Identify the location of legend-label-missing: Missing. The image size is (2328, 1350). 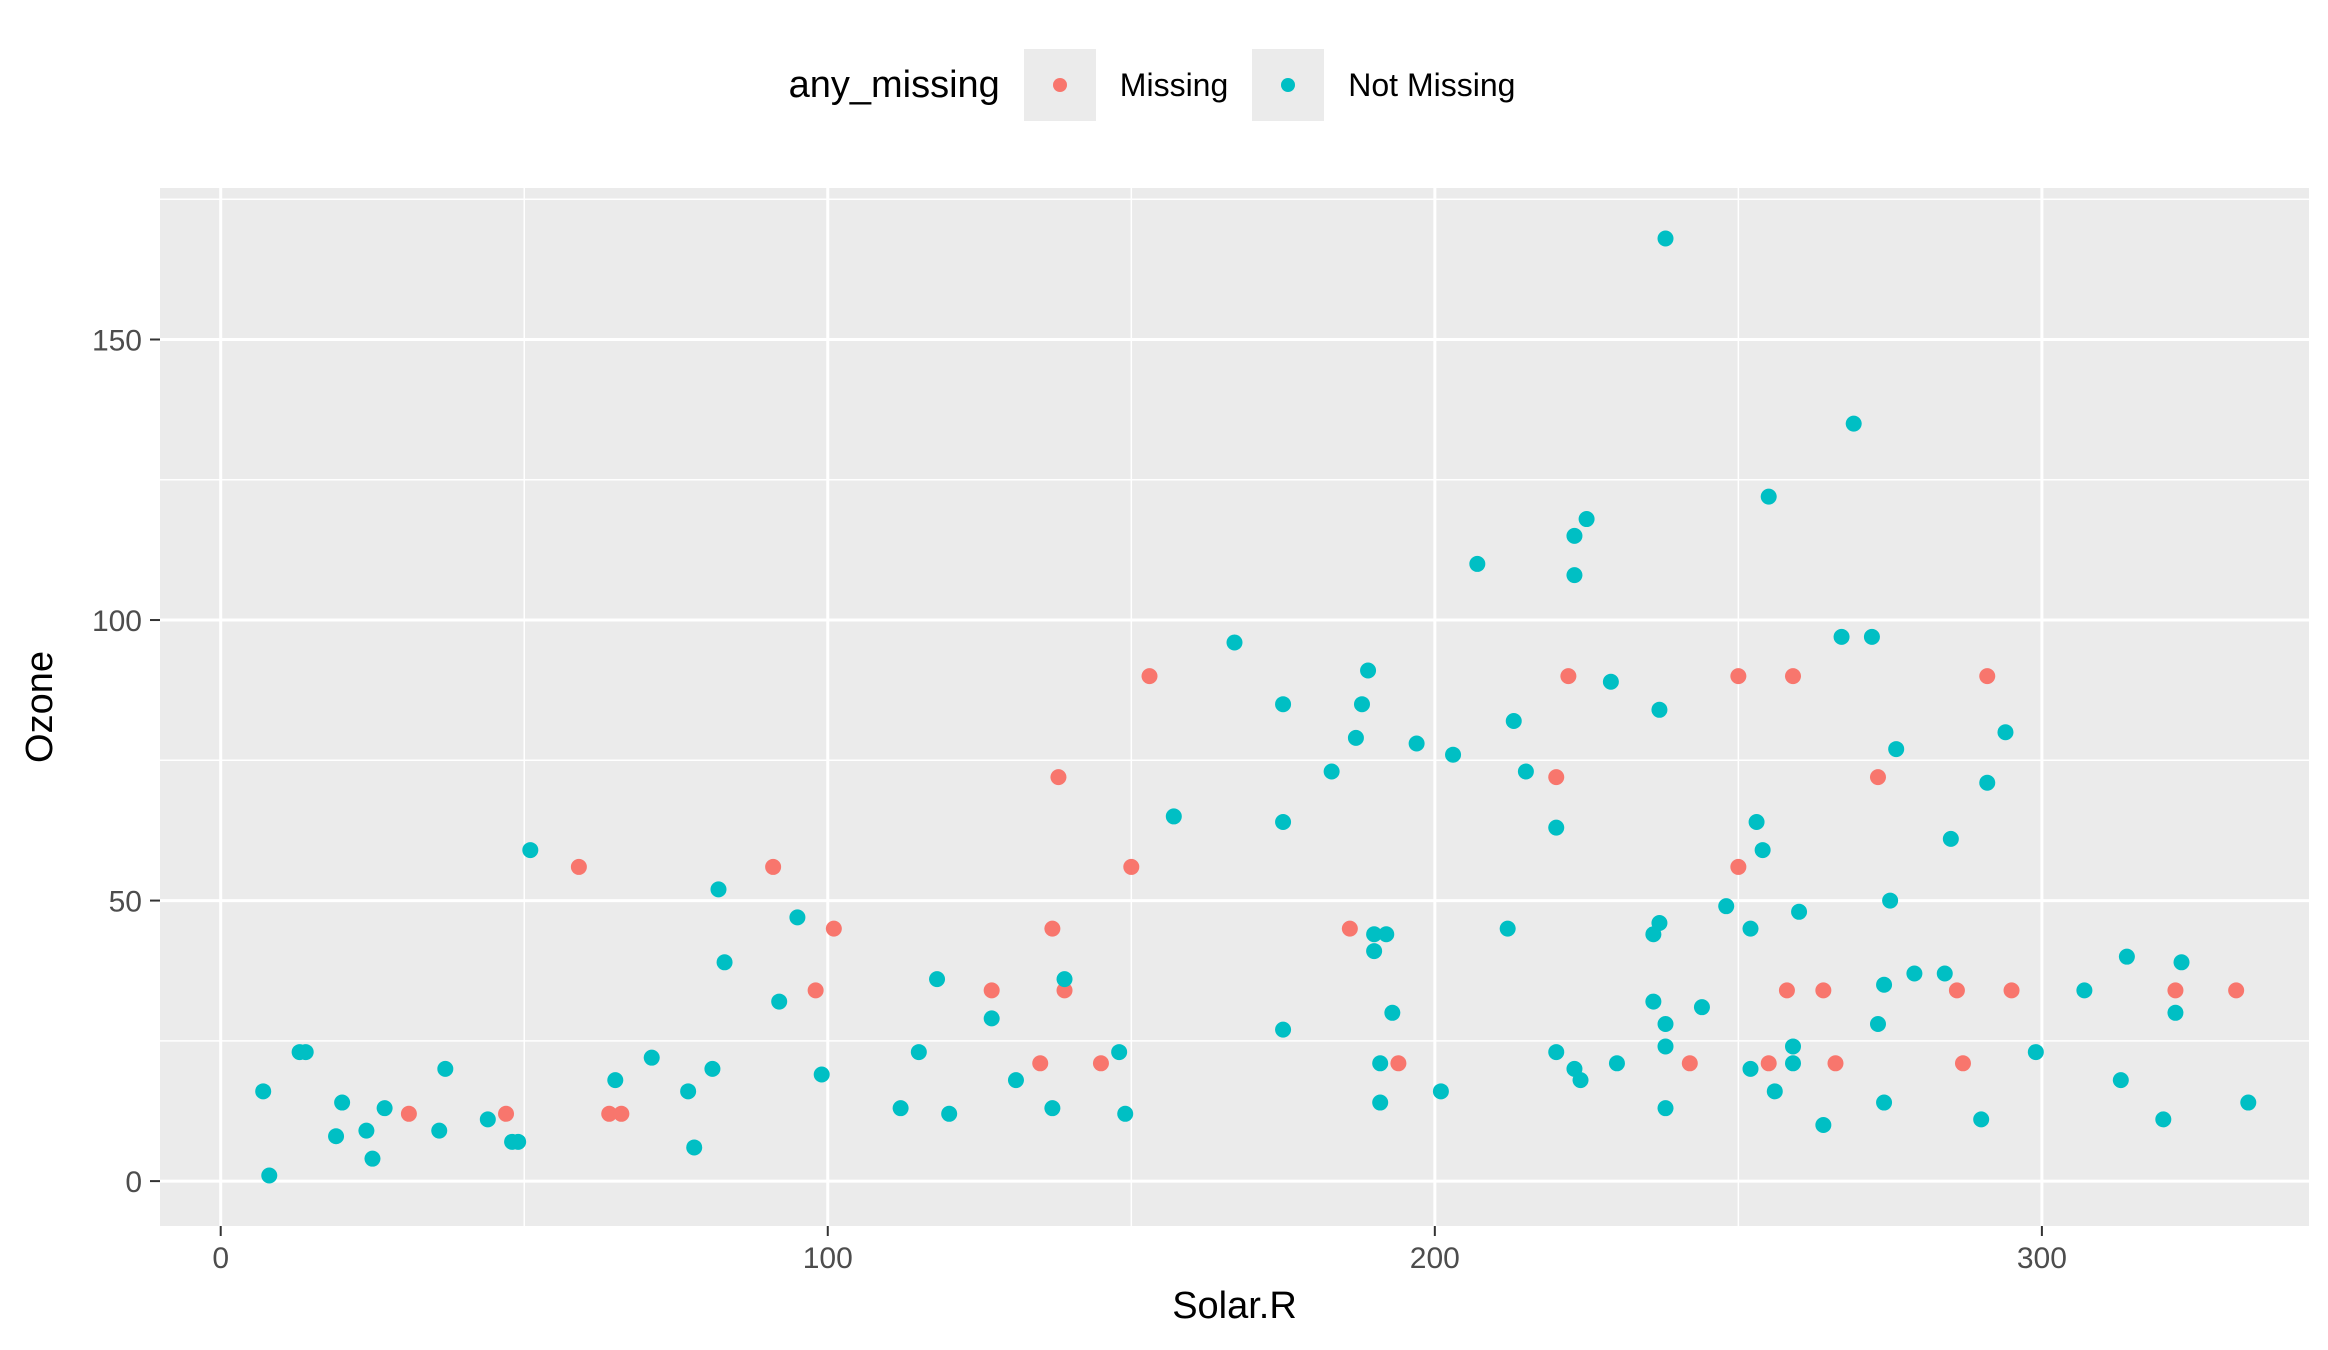
(1174, 84).